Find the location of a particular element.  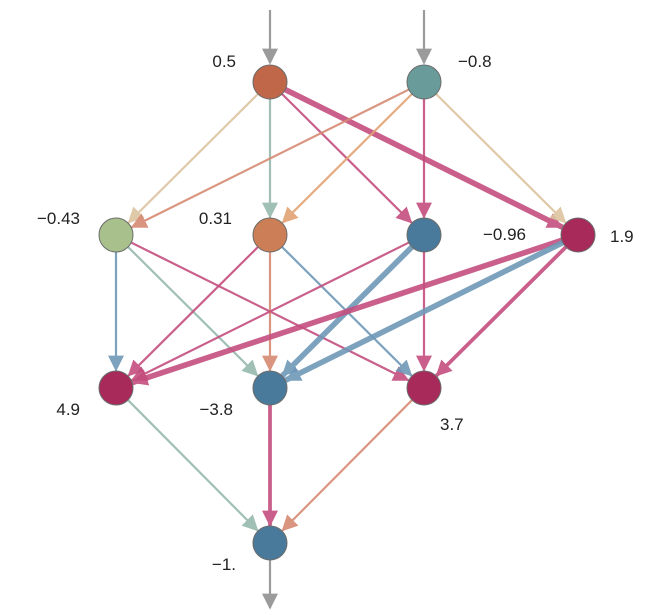

node-label-h1b: 0.31 is located at coordinates (215, 218).